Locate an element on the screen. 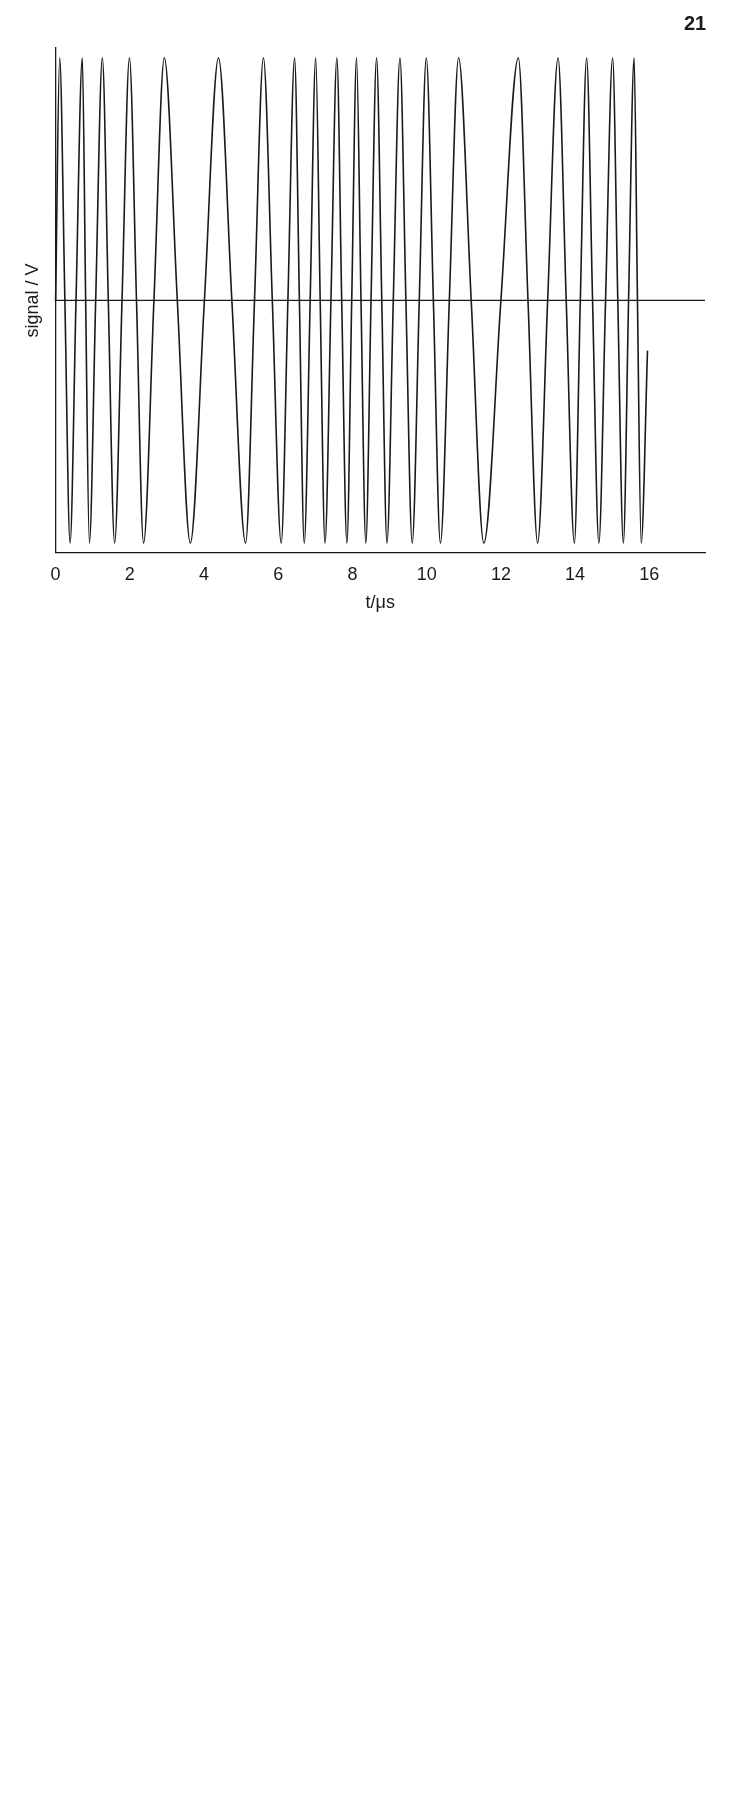 This screenshot has width=743, height=1820. x-tick-label: 14 is located at coordinates (575, 573).